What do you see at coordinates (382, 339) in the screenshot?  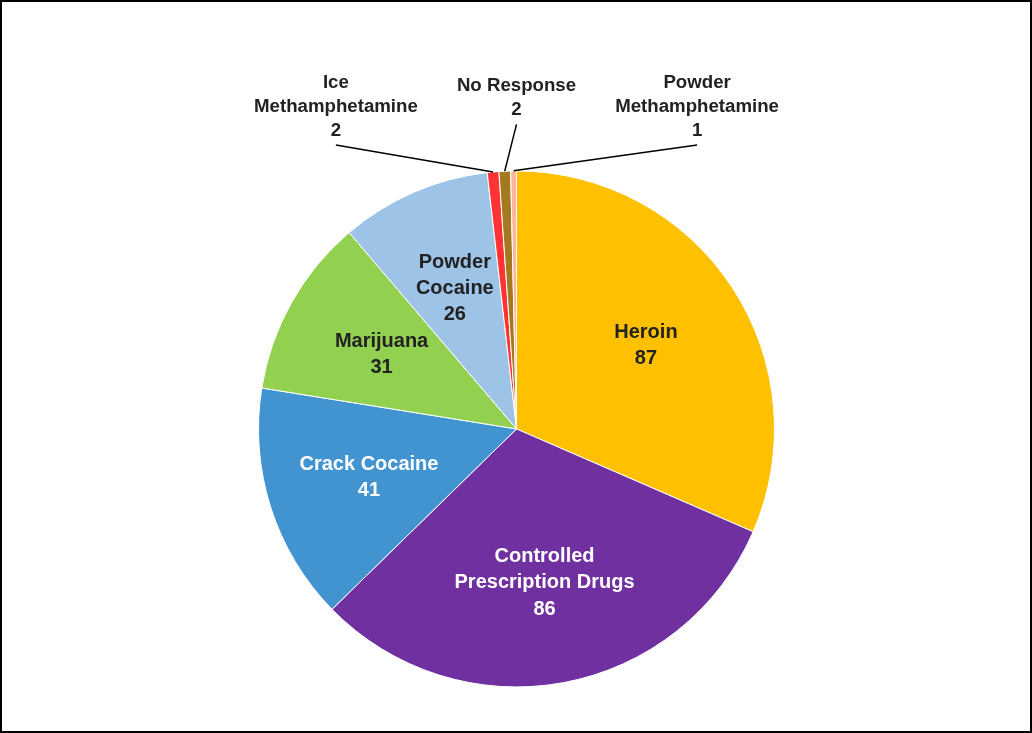 I see `slice-label: Marijuana` at bounding box center [382, 339].